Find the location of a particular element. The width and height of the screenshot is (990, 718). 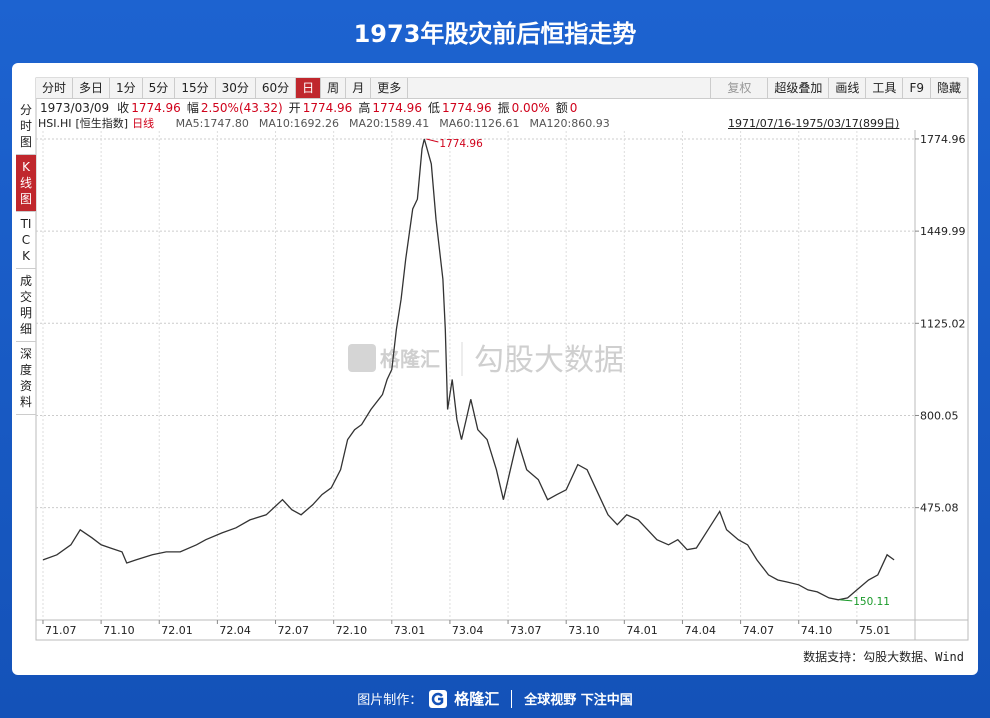

x-tick-label: 72.04 is located at coordinates (235, 630).